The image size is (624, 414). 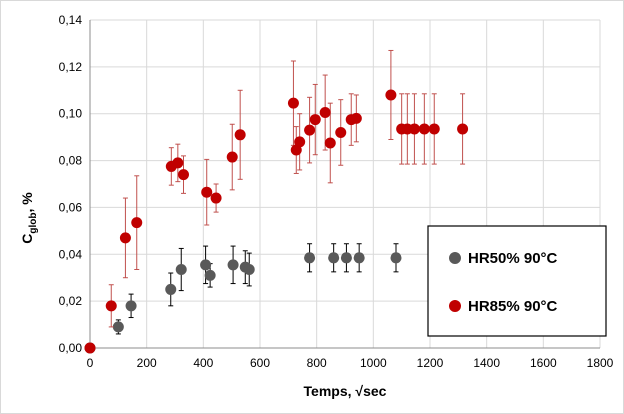 I want to click on y-tick-label: 0,04, so click(x=71, y=254).